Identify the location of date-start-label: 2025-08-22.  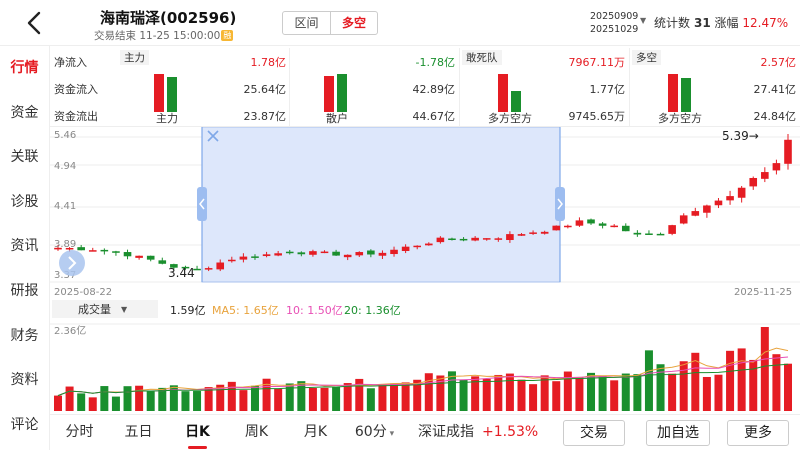
(83, 292).